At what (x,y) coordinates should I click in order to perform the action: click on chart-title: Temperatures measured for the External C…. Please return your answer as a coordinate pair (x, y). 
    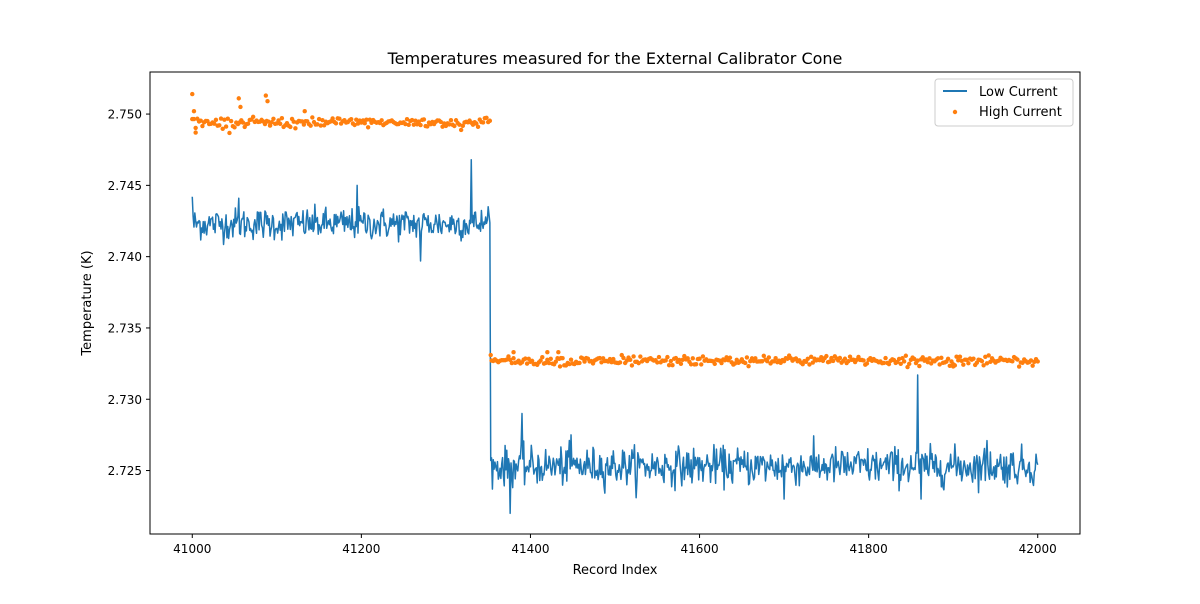
    Looking at the image, I should click on (615, 58).